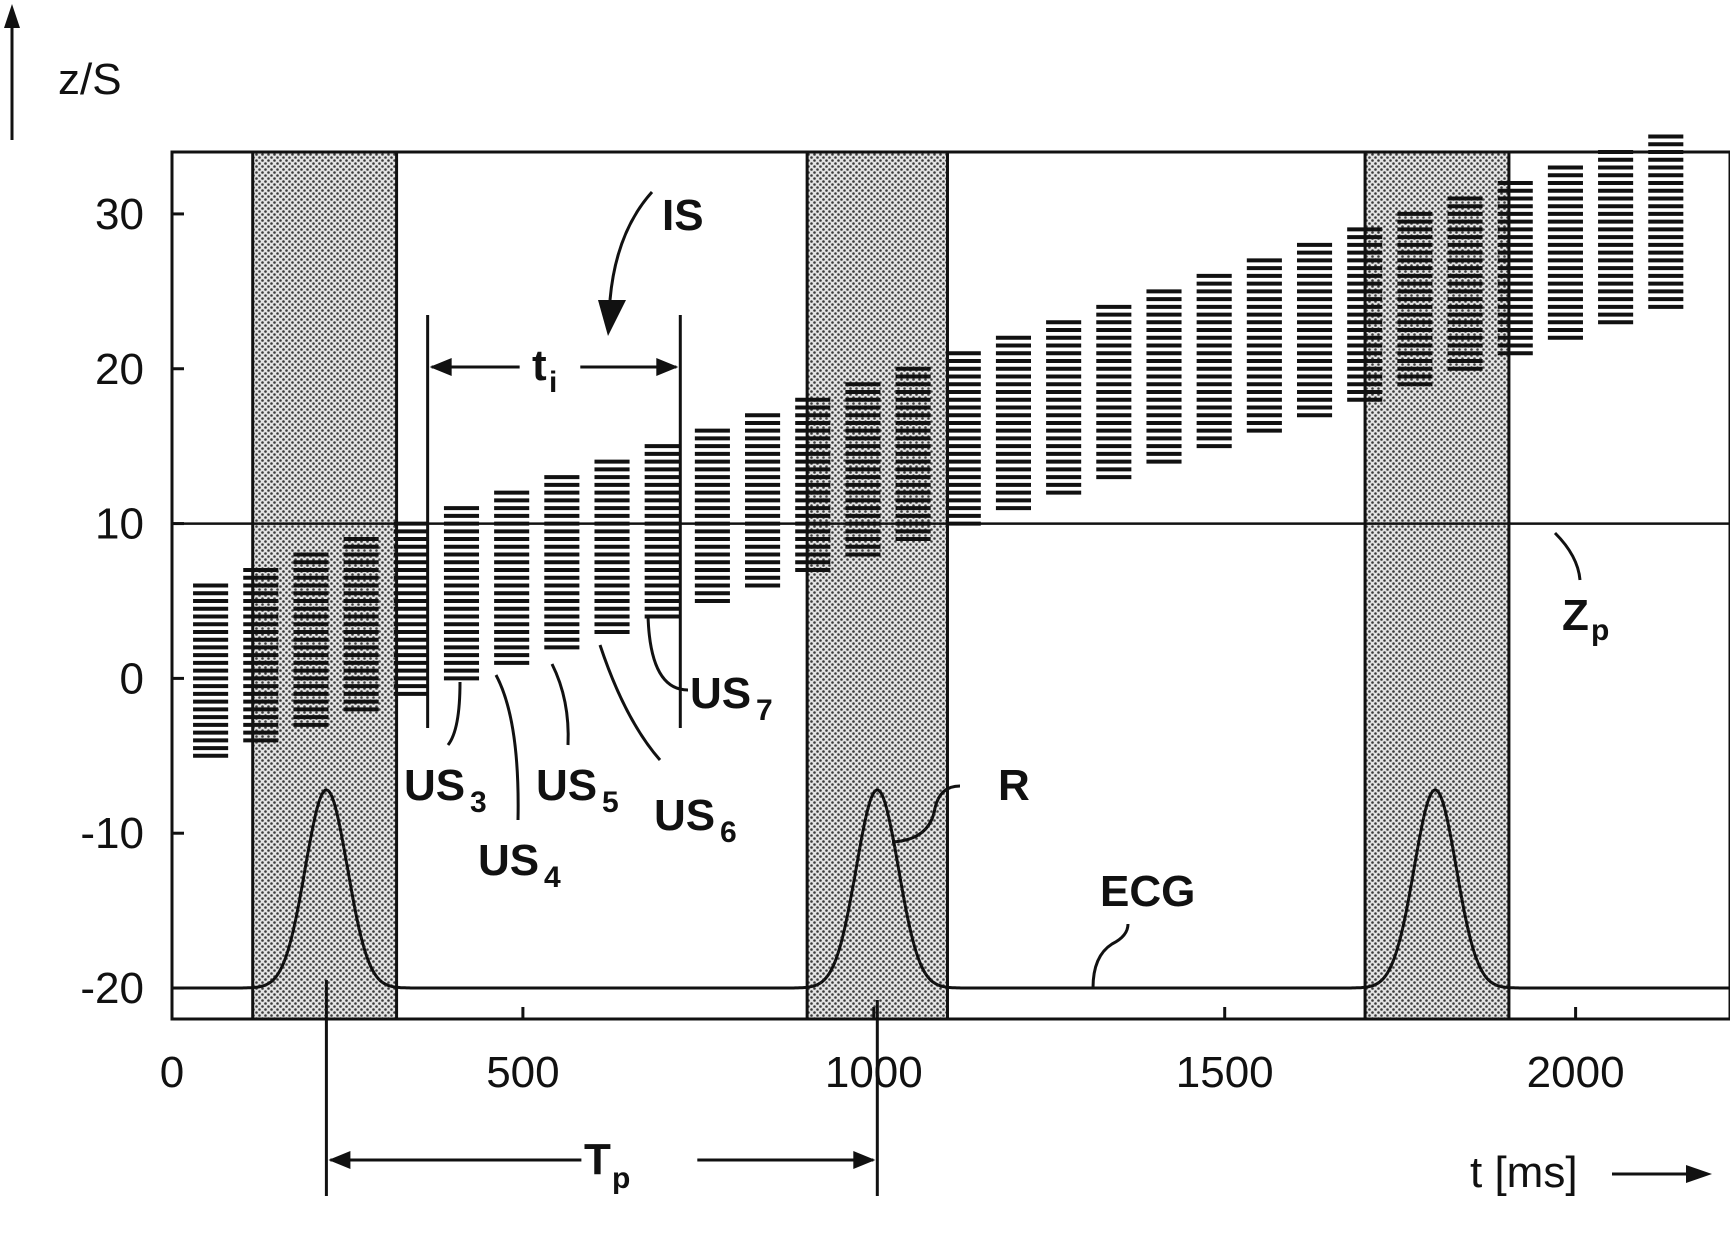  Describe the element at coordinates (90, 79) in the screenshot. I see `y-axis-label: z/S` at that location.